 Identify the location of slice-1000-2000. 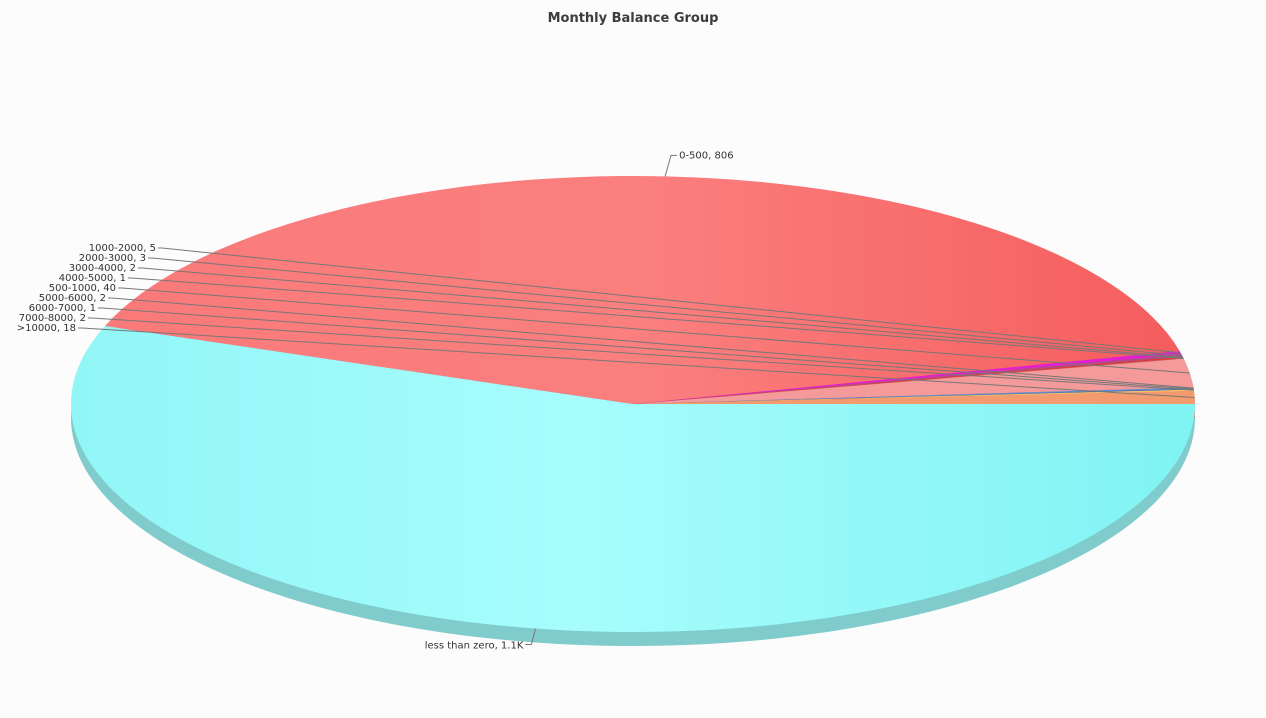
(907, 377).